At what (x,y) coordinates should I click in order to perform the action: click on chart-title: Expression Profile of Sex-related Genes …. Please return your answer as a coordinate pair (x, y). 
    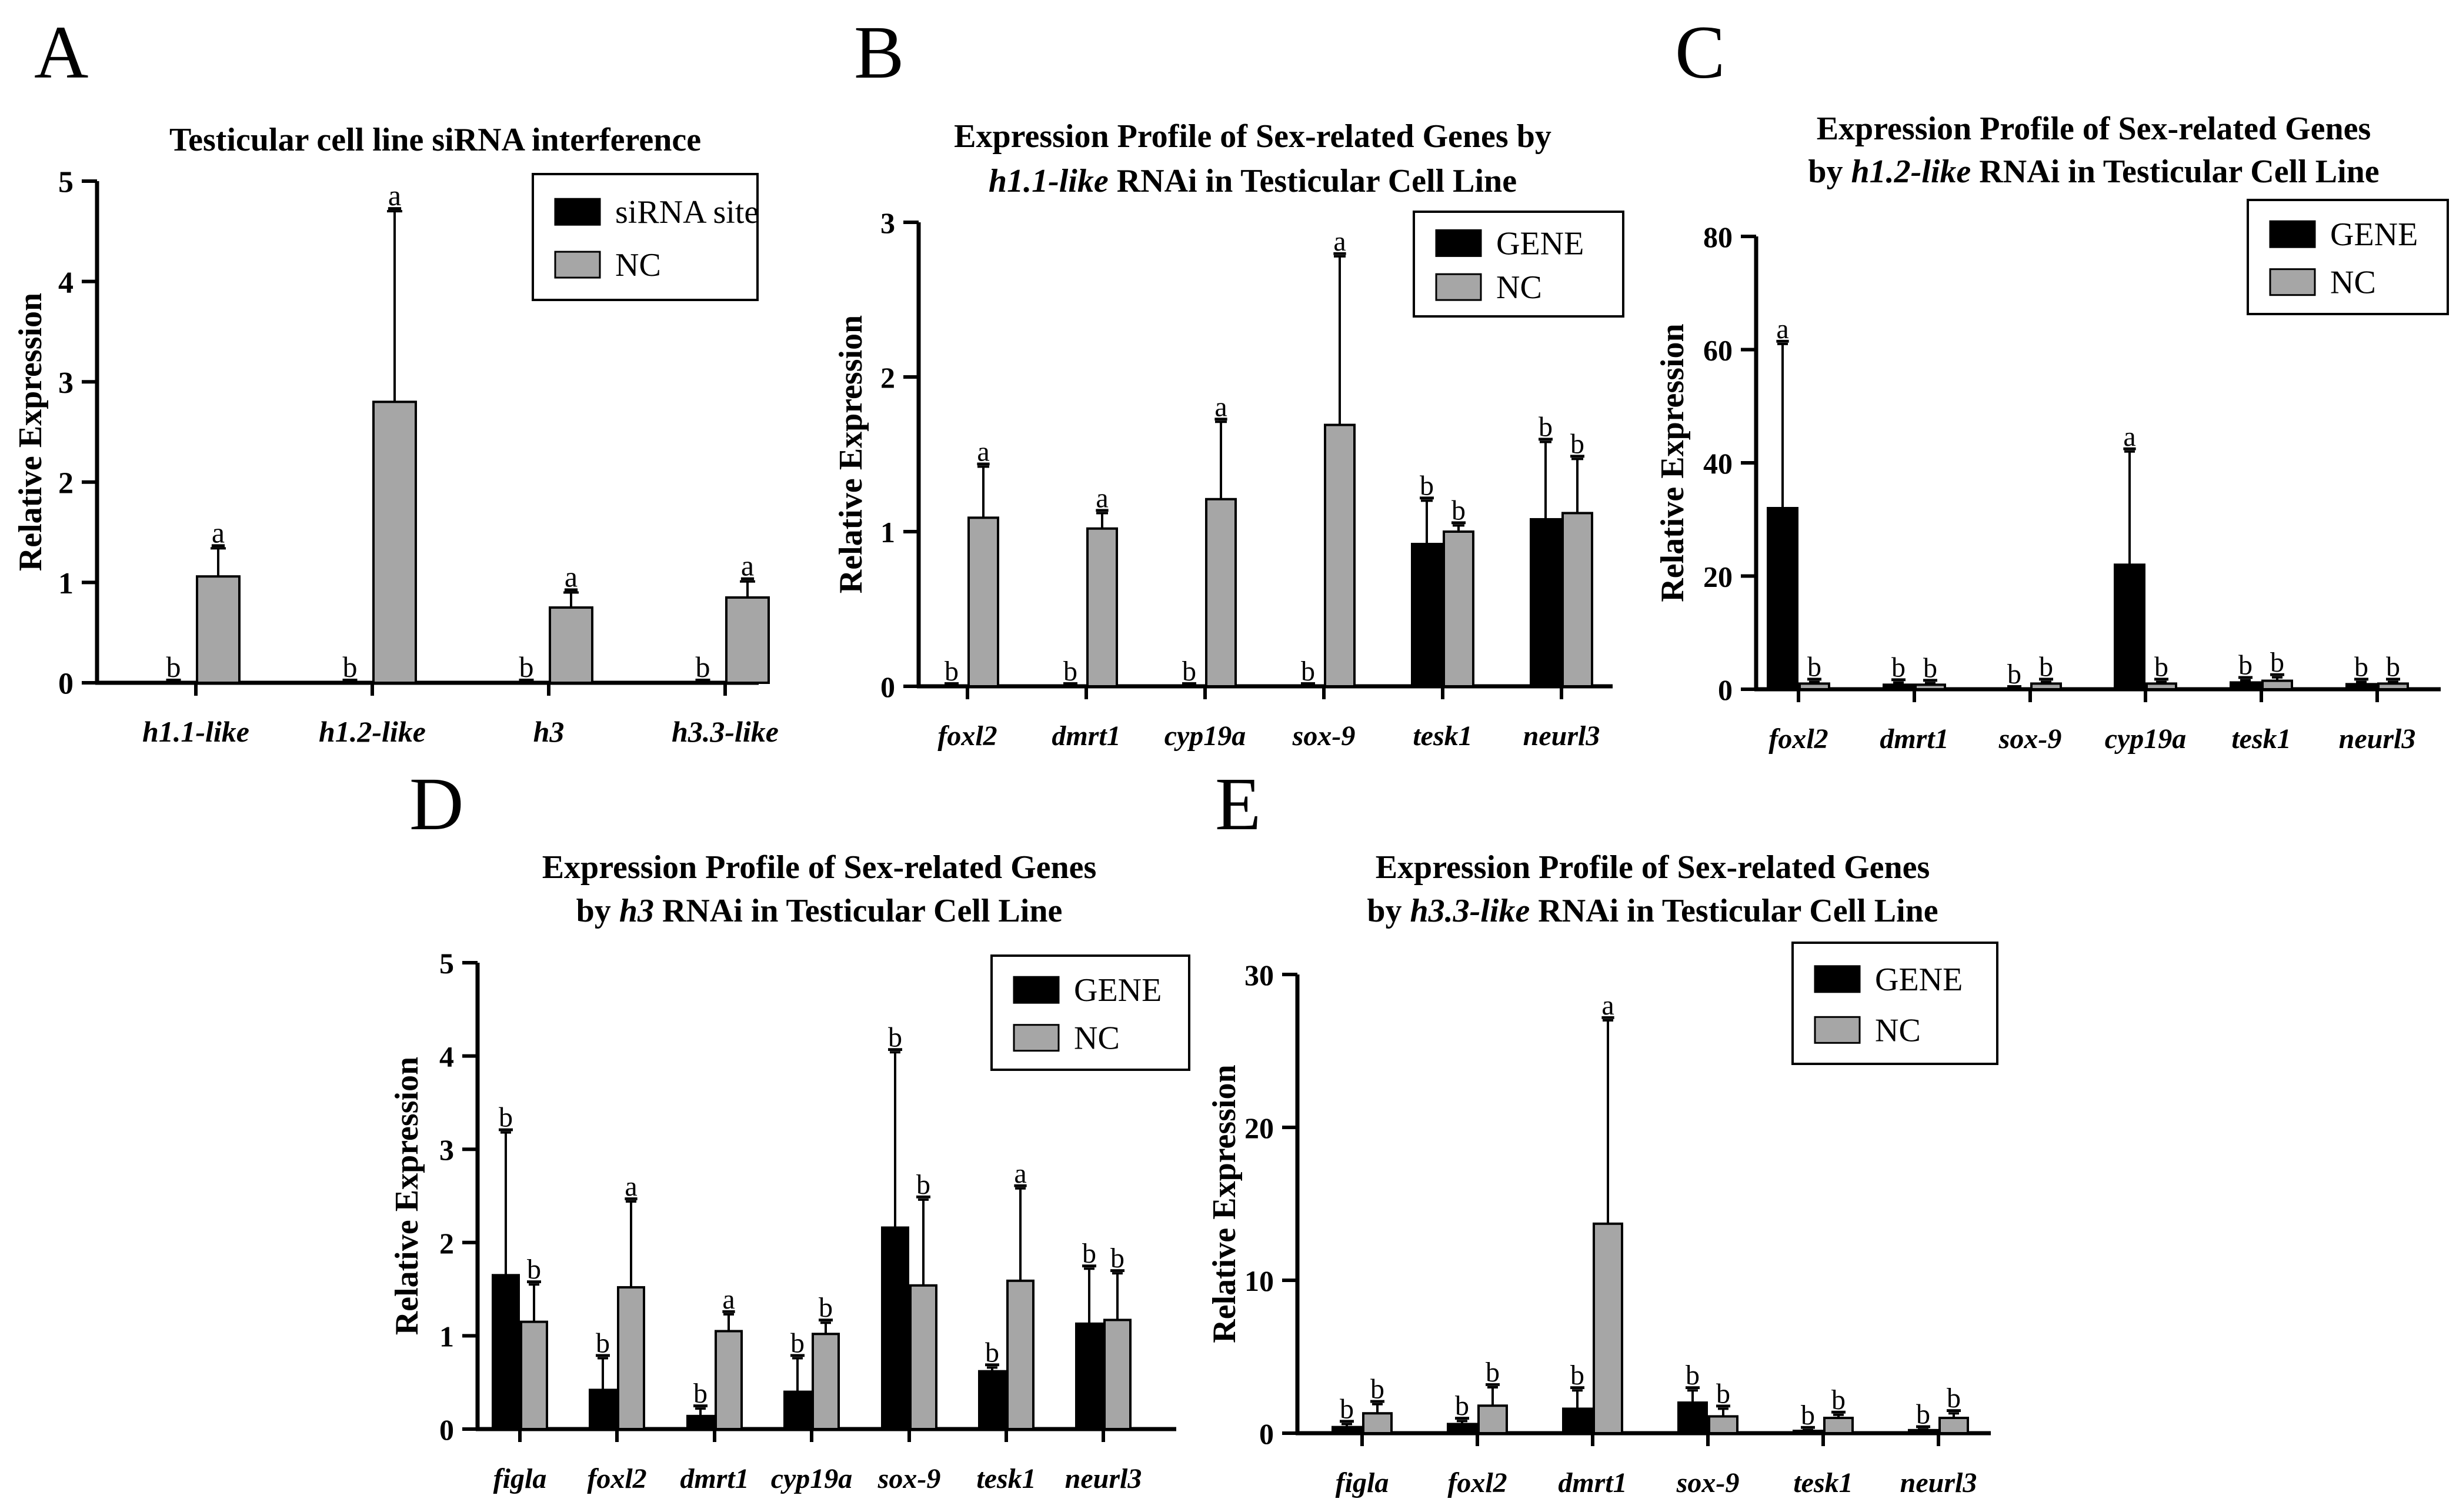
    Looking at the image, I should click on (1252, 136).